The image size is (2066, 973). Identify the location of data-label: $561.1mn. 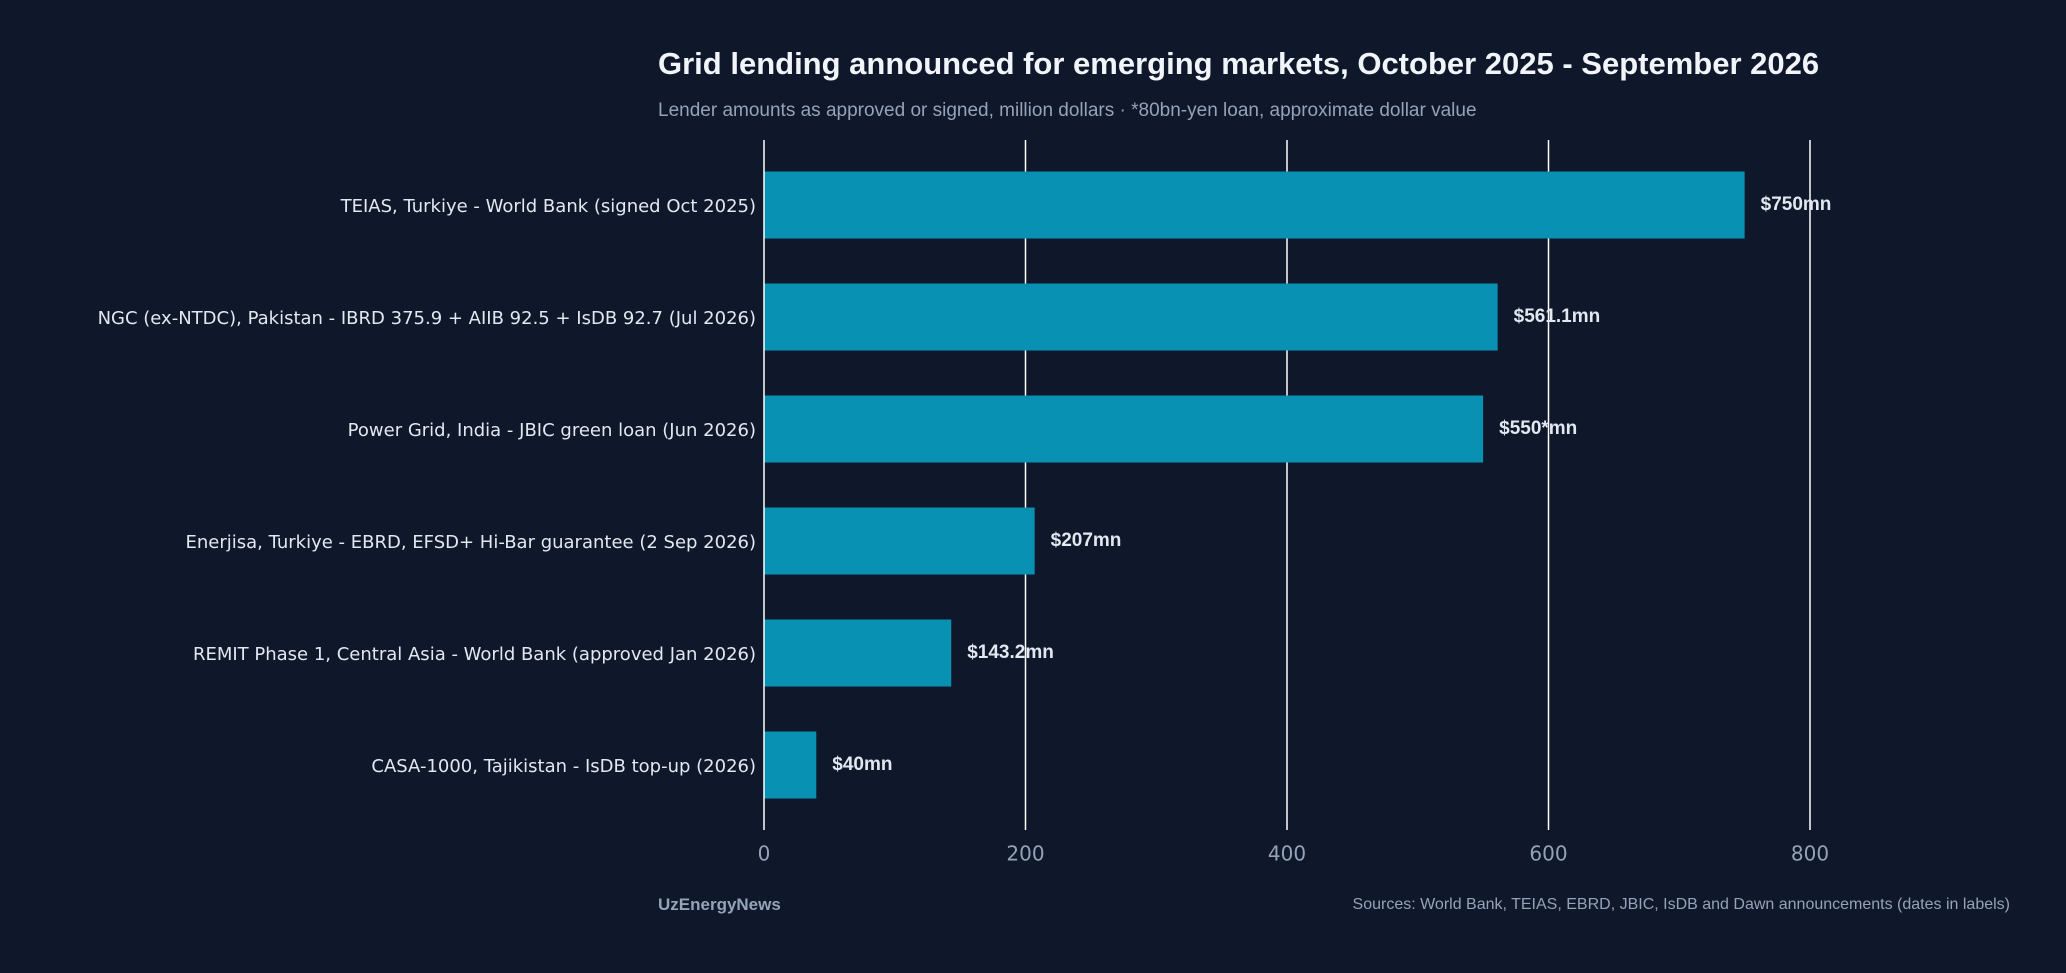
(1557, 316).